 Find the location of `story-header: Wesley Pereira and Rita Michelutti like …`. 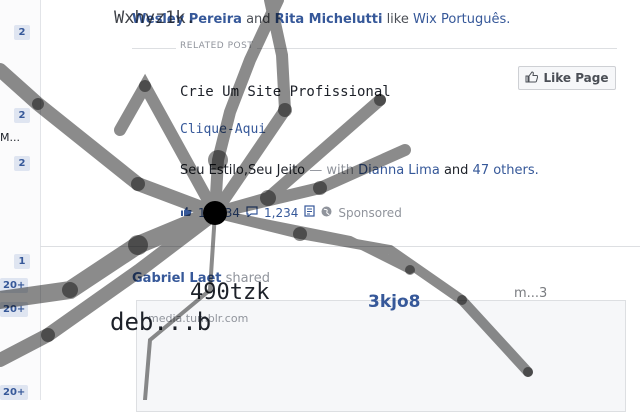

story-header: Wesley Pereira and Rita Michelutti like … is located at coordinates (321, 19).